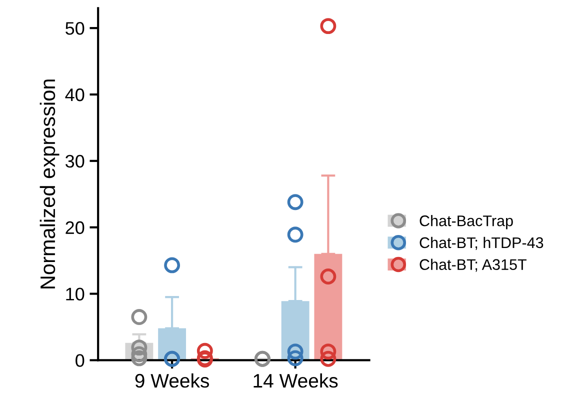 This screenshot has width=577, height=407. Describe the element at coordinates (172, 380) in the screenshot. I see `x-tick-label: 9 Weeks` at that location.